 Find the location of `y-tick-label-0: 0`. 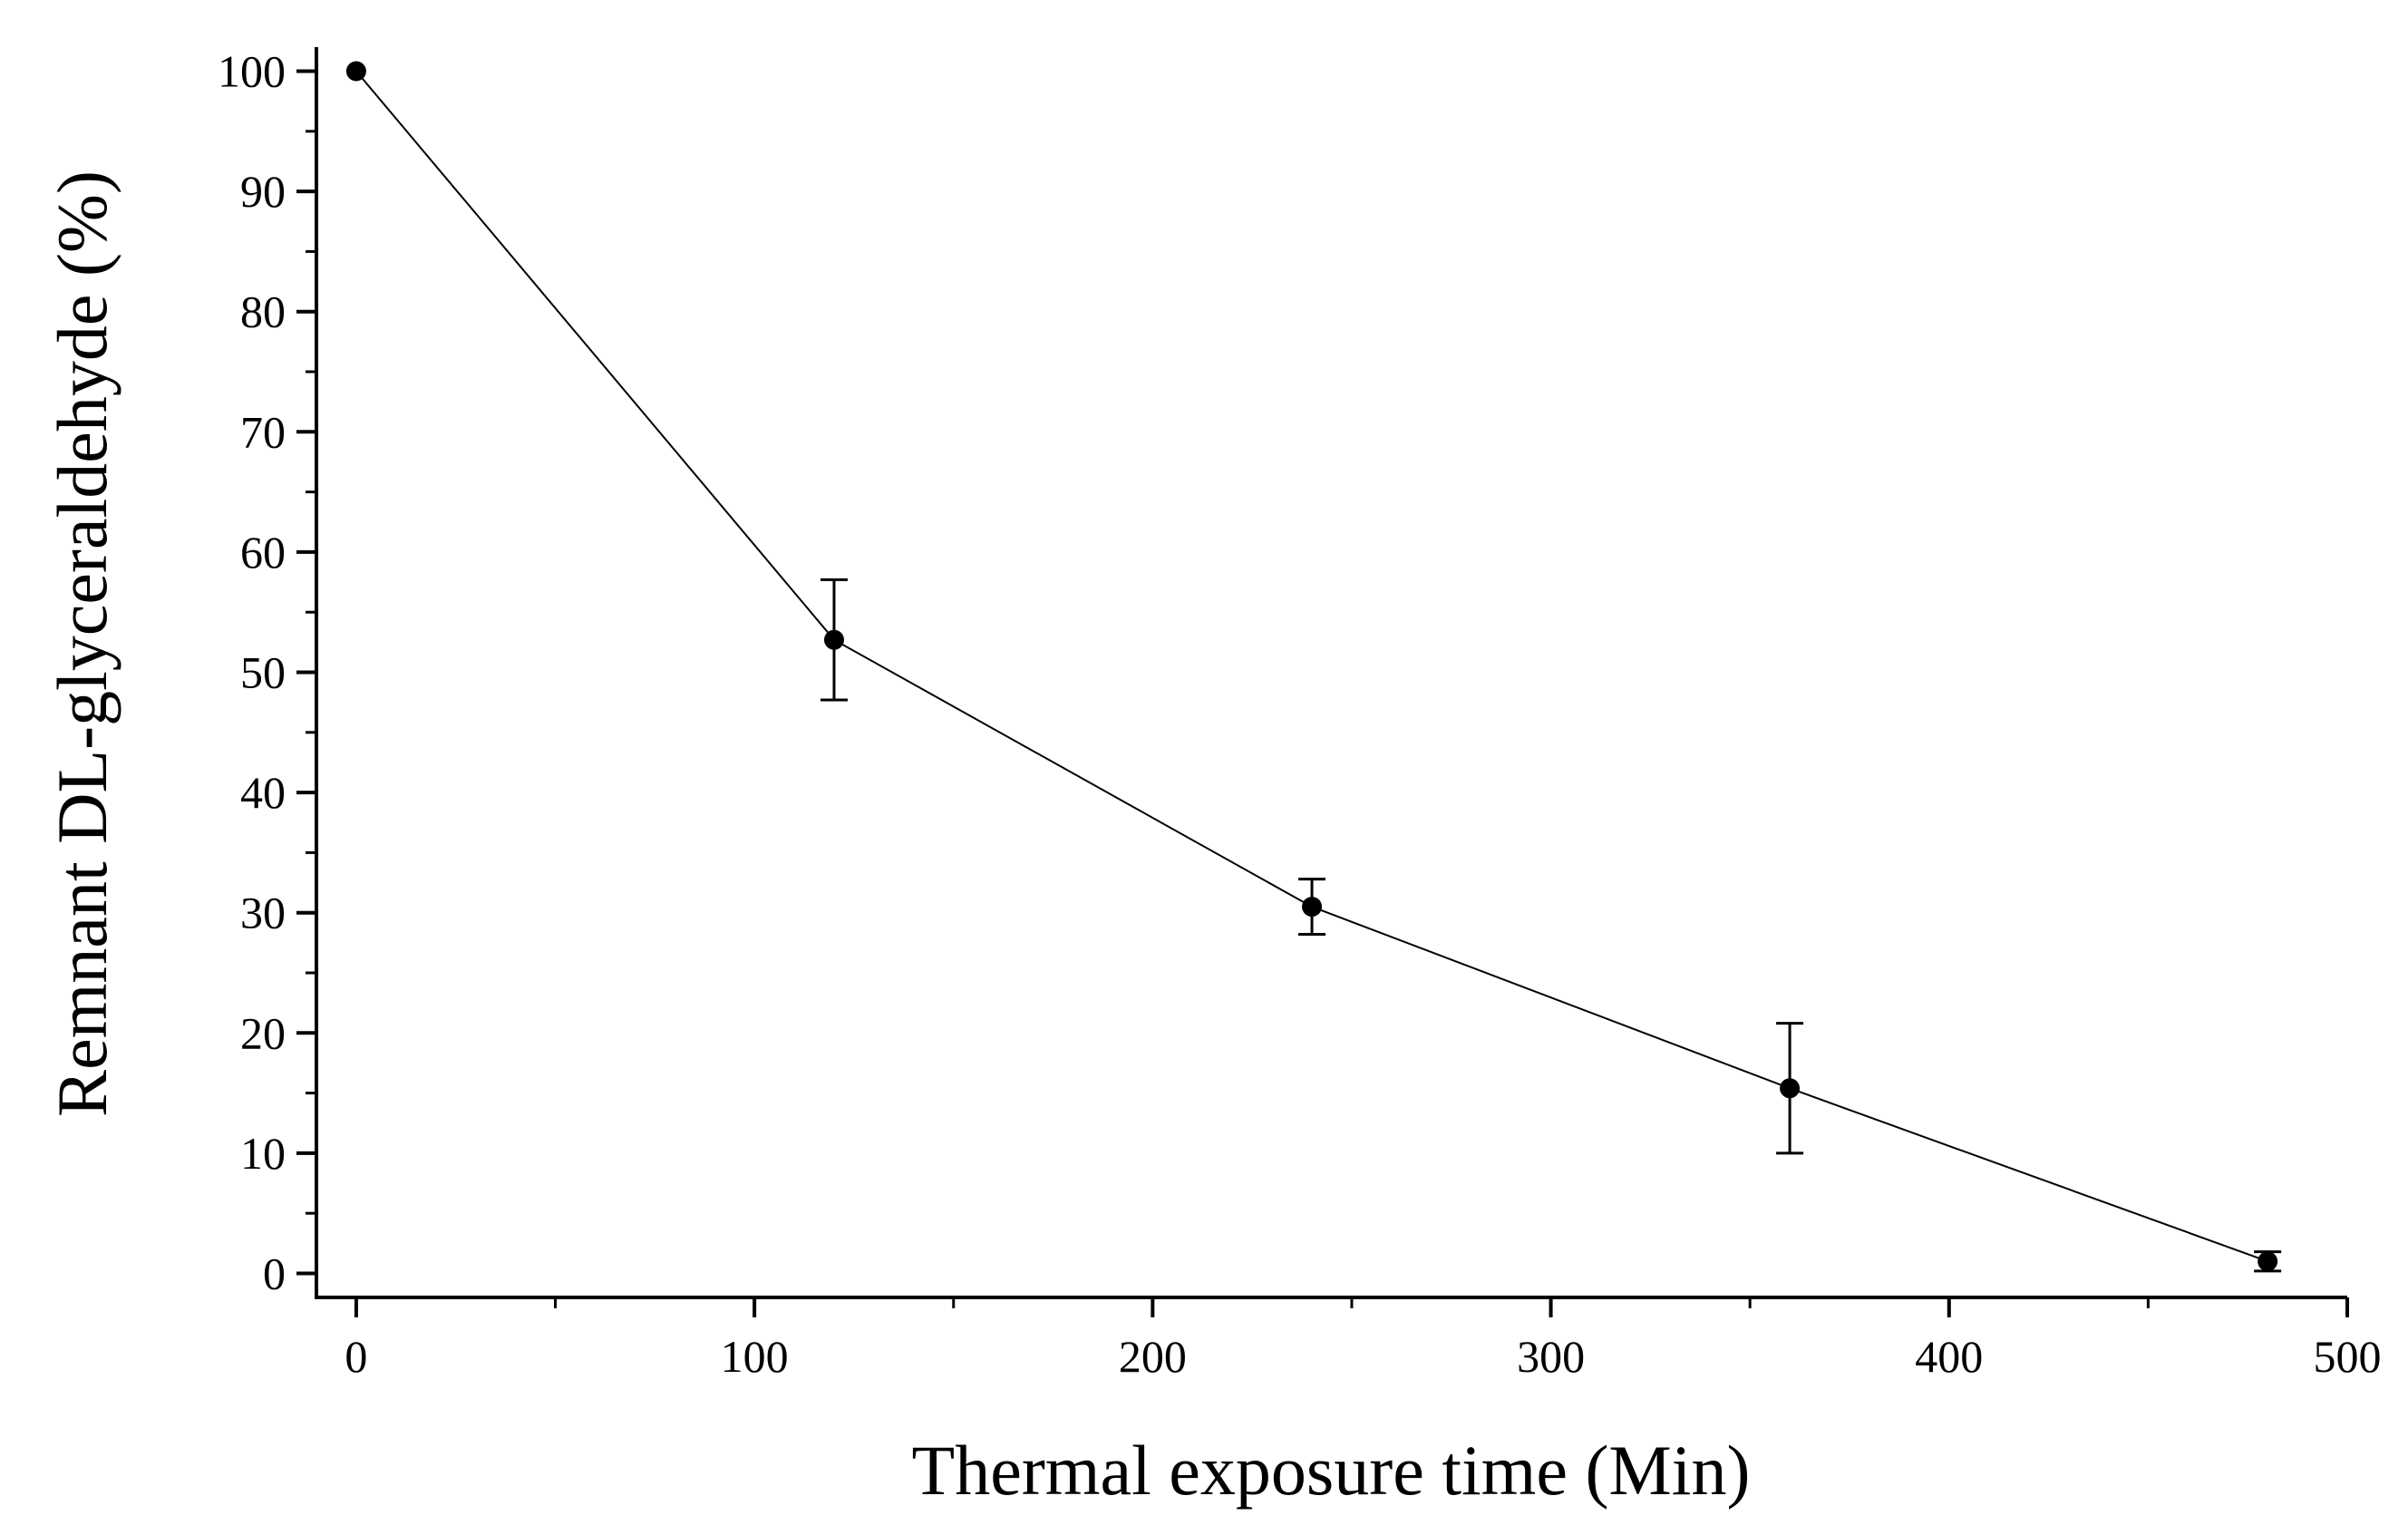

y-tick-label-0: 0 is located at coordinates (274, 1273).